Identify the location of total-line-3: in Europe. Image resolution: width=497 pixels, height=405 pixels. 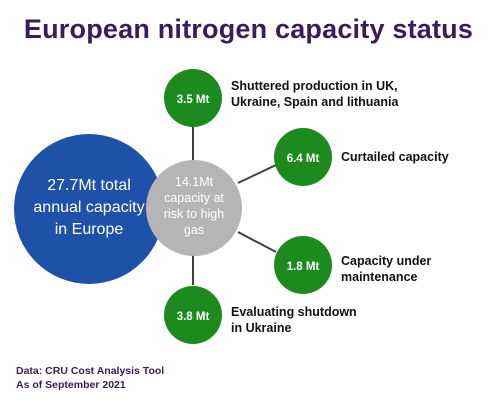
(89, 229).